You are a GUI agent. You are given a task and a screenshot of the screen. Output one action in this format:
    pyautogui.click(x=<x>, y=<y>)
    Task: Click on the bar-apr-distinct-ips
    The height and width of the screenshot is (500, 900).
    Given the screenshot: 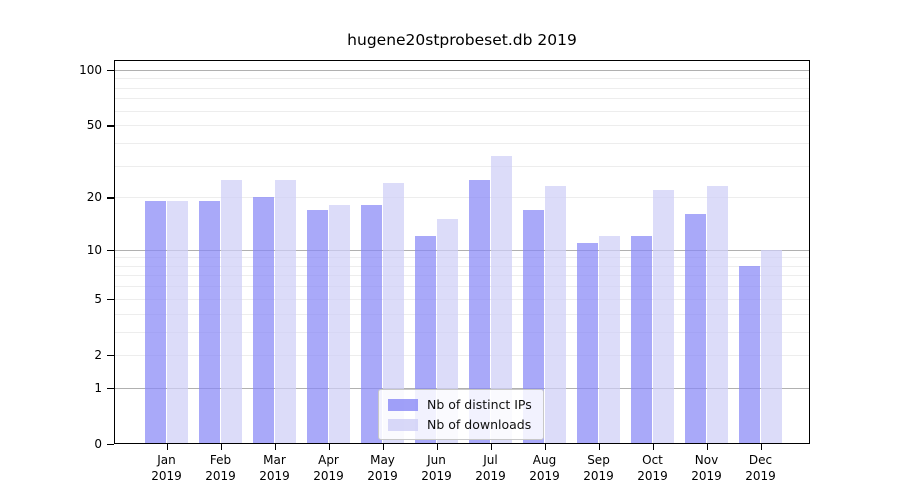 What is the action you would take?
    pyautogui.click(x=317, y=326)
    